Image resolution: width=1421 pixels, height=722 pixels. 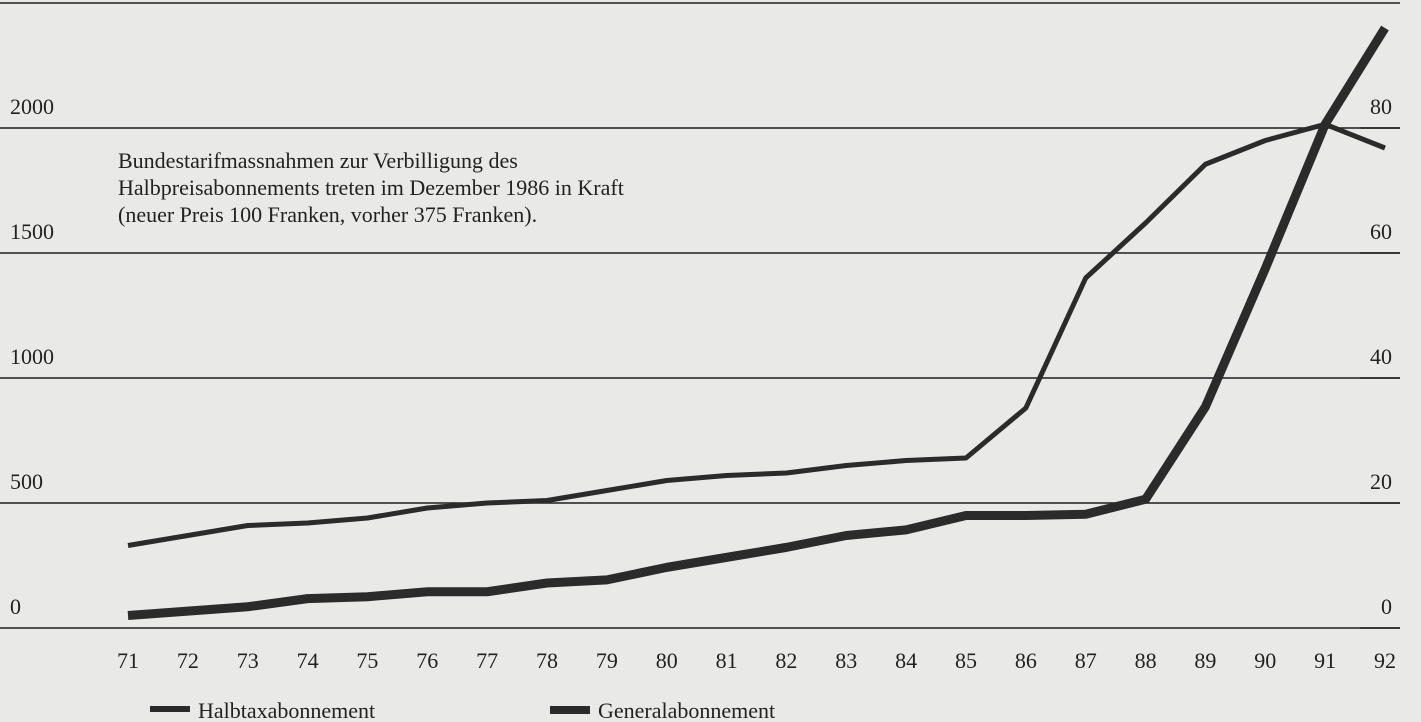 I want to click on x-tick-label: 73, so click(x=248, y=660).